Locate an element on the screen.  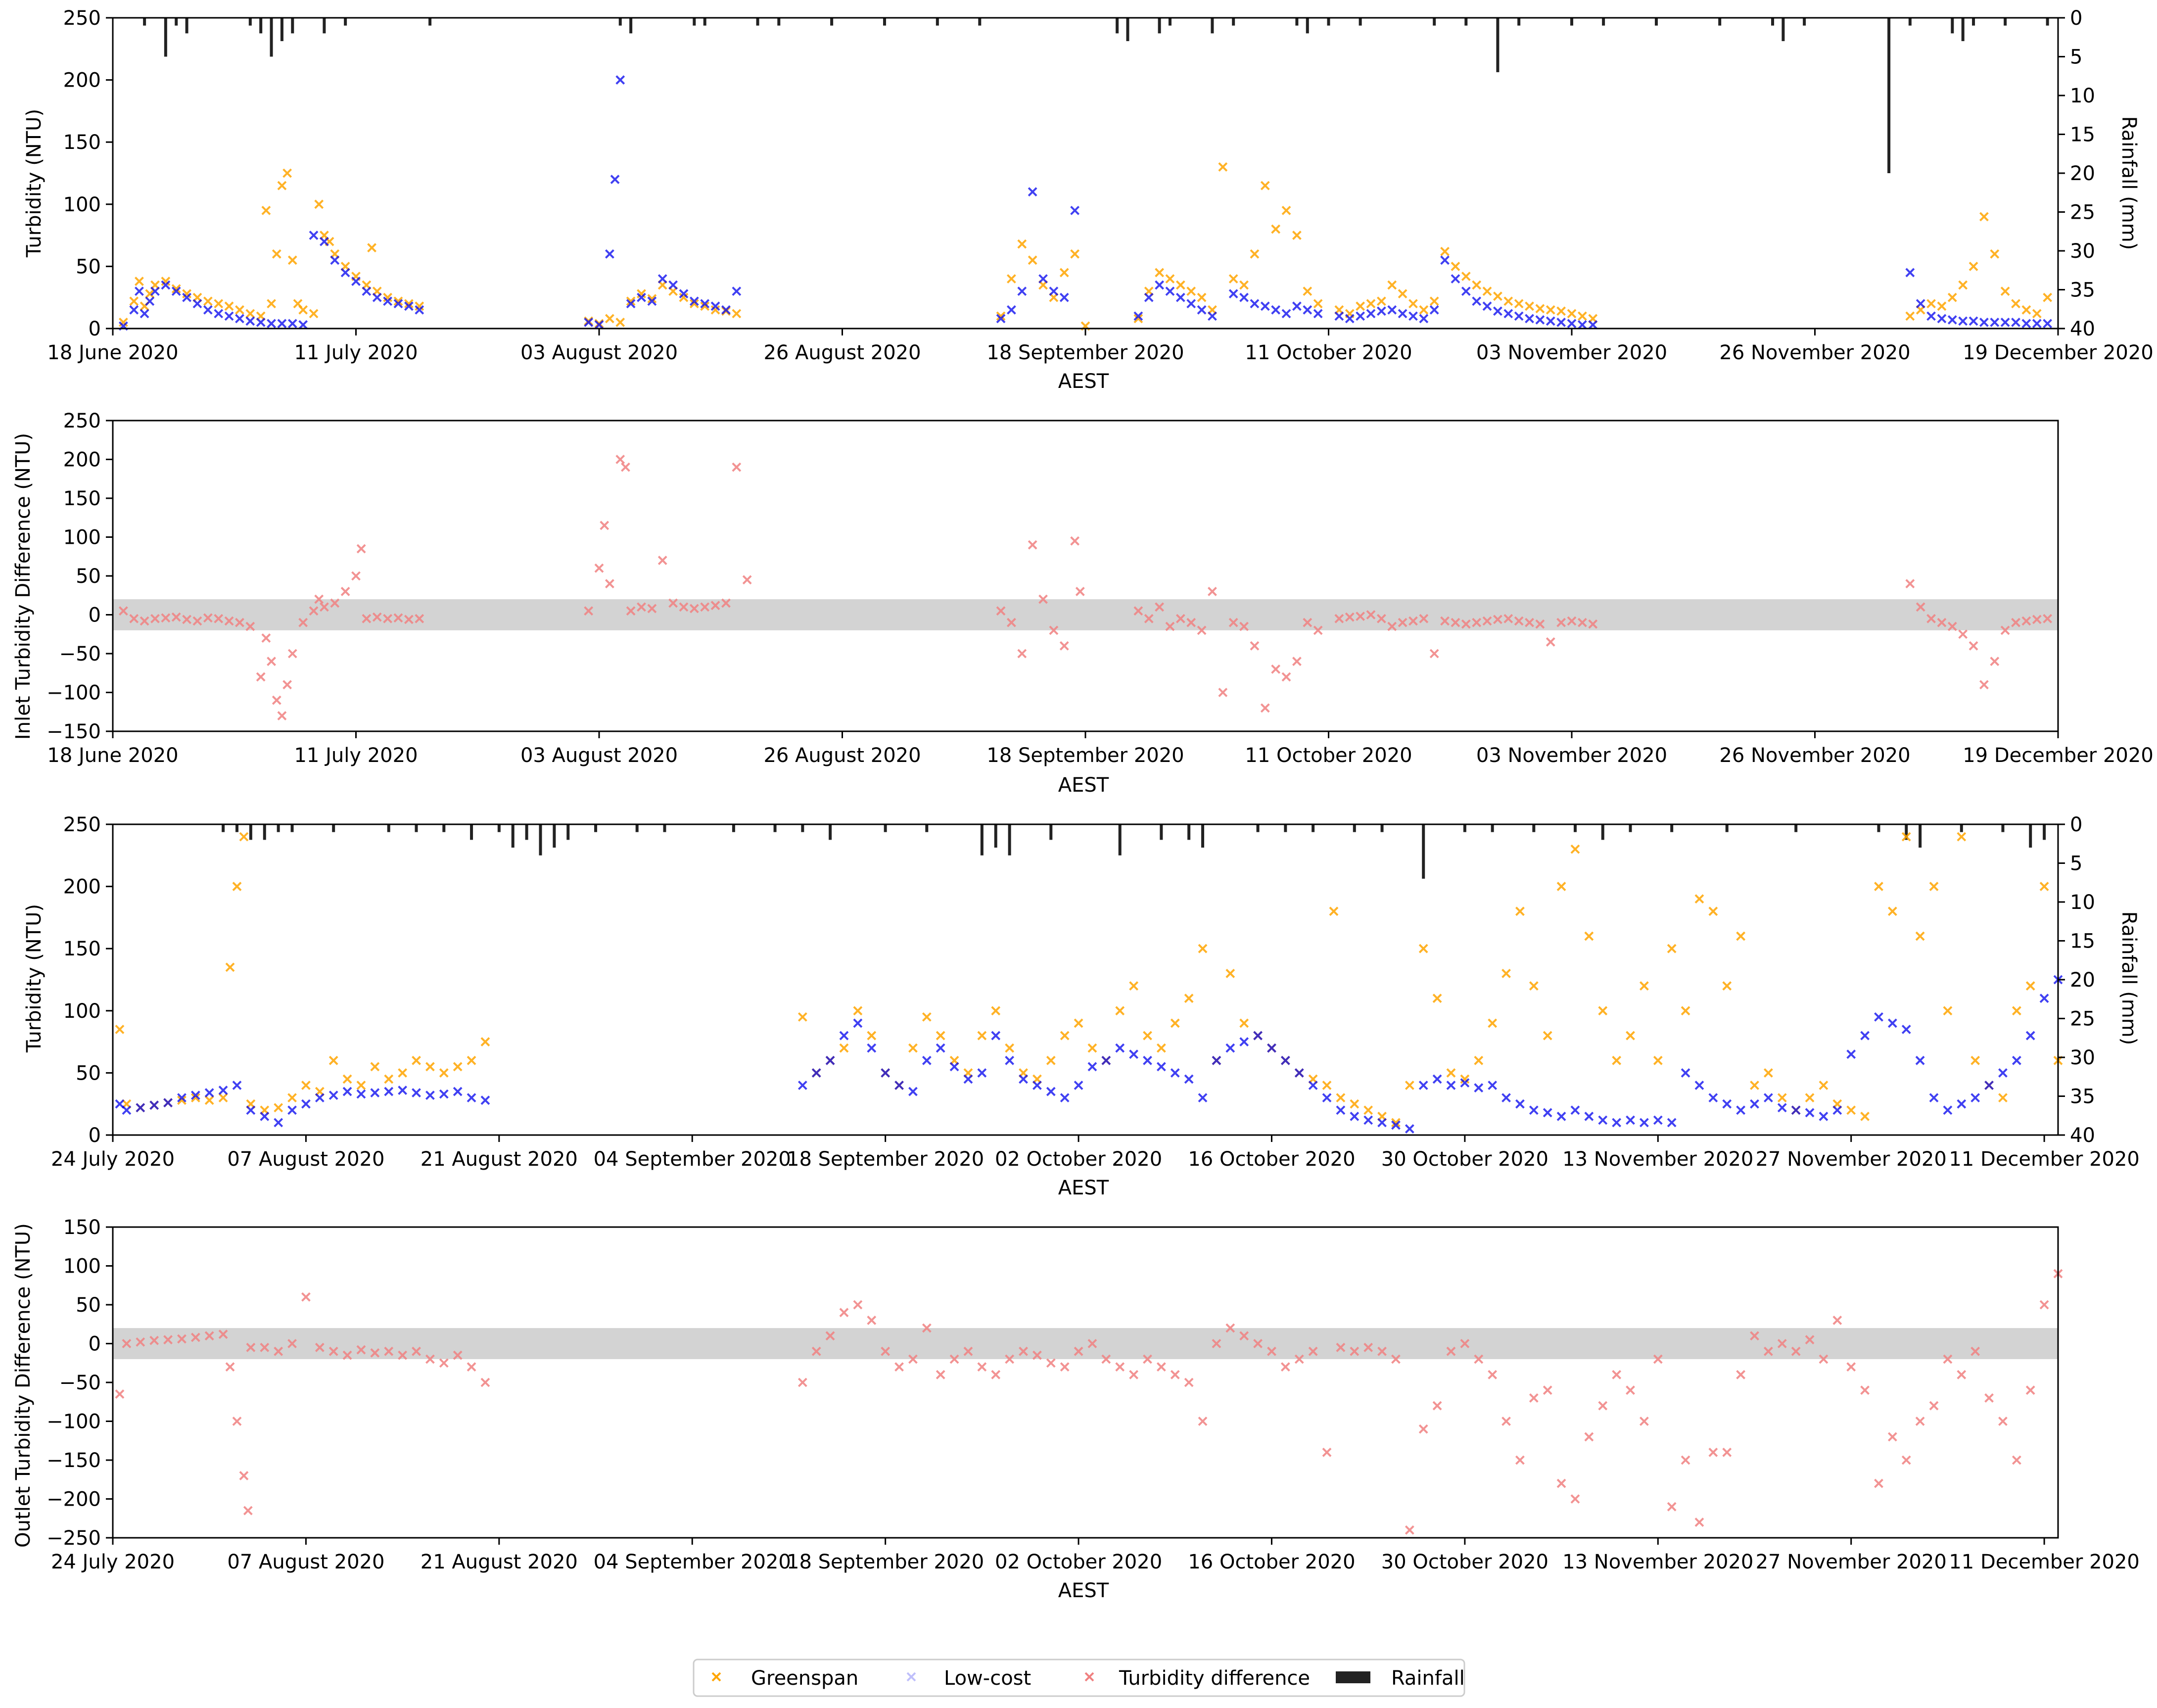
outlet-difference-ylabel: Outlet Turbidity Difference (NTU) is located at coordinates (23, 1385).